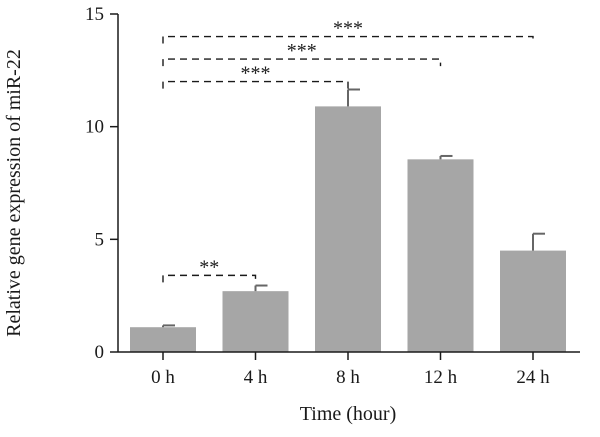 This screenshot has height=437, width=600. What do you see at coordinates (441, 377) in the screenshot?
I see `x-tick-label: 12 h` at bounding box center [441, 377].